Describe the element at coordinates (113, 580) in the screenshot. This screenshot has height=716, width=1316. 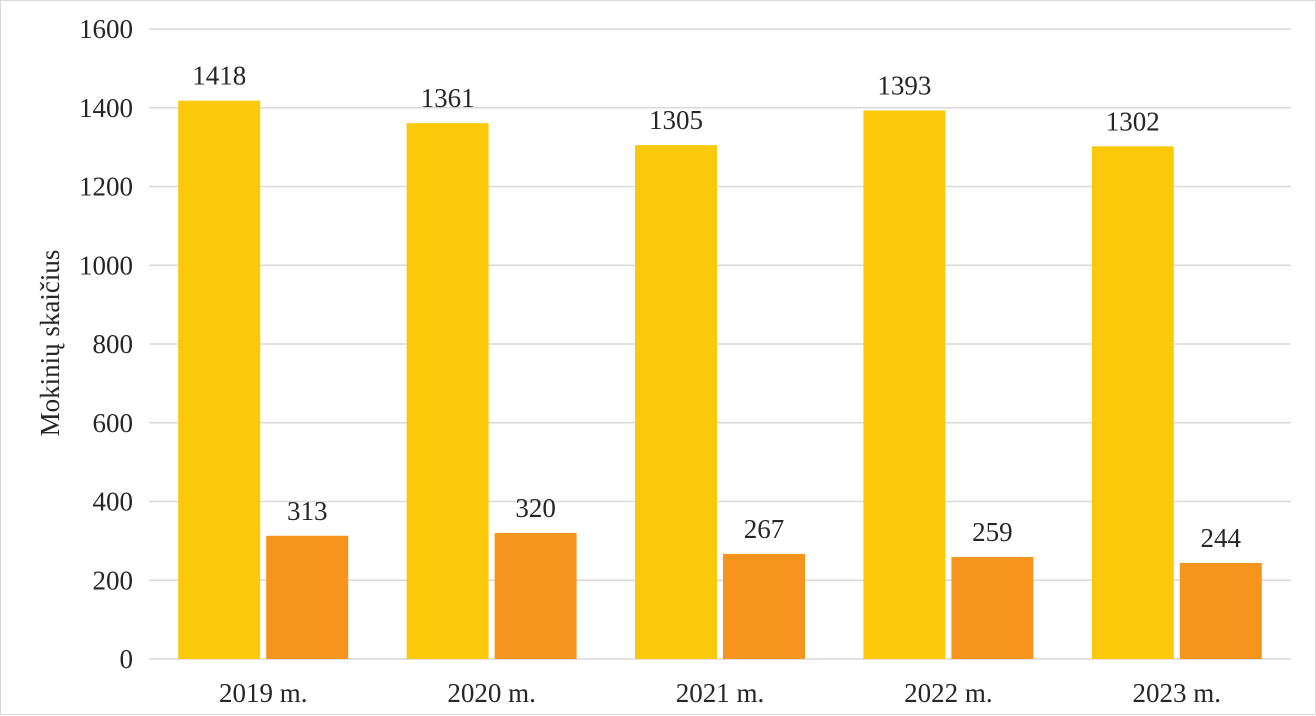
I see `y-tick-label: 200` at that location.